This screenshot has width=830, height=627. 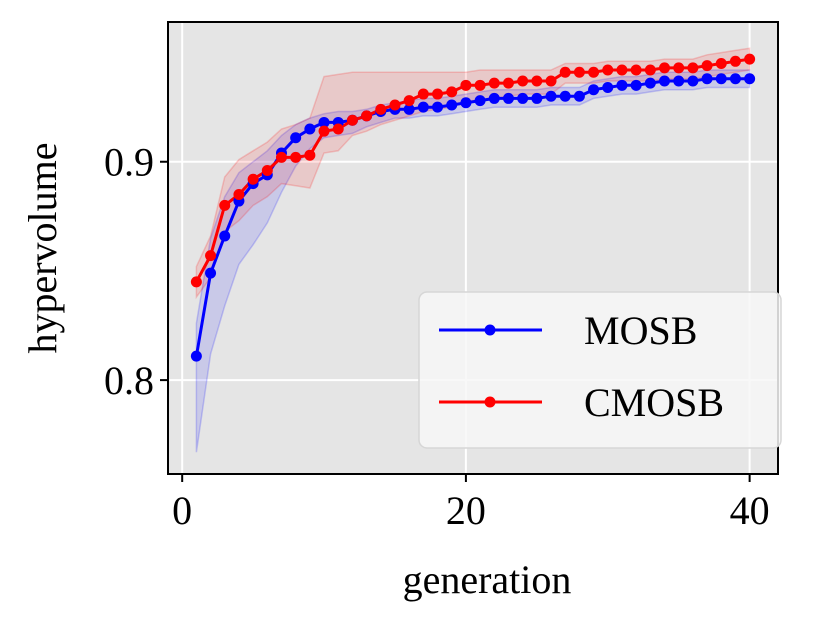 What do you see at coordinates (129, 162) in the screenshot?
I see `y-tick-label-1: 0.9` at bounding box center [129, 162].